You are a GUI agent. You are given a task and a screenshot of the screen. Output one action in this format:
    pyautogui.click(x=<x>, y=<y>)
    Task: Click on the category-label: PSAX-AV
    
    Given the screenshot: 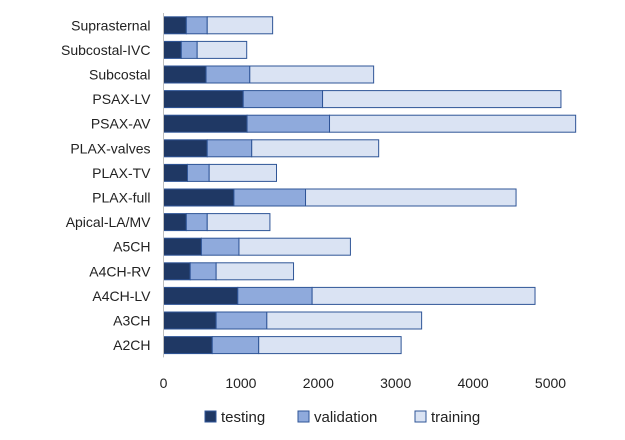 What is the action you would take?
    pyautogui.click(x=121, y=124)
    